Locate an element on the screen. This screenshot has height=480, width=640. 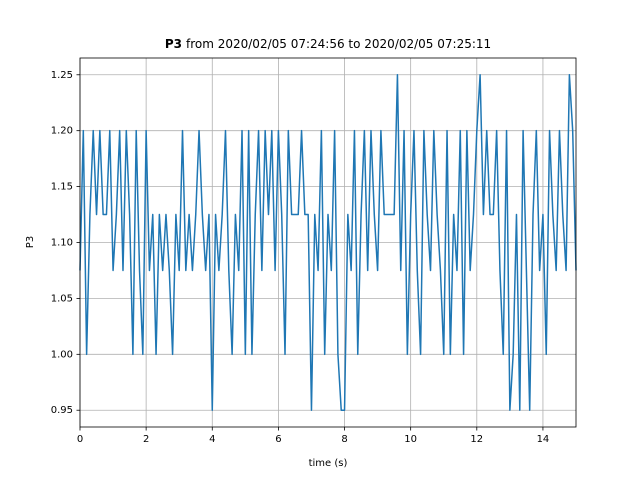
title-name: P3 is located at coordinates (173, 44).